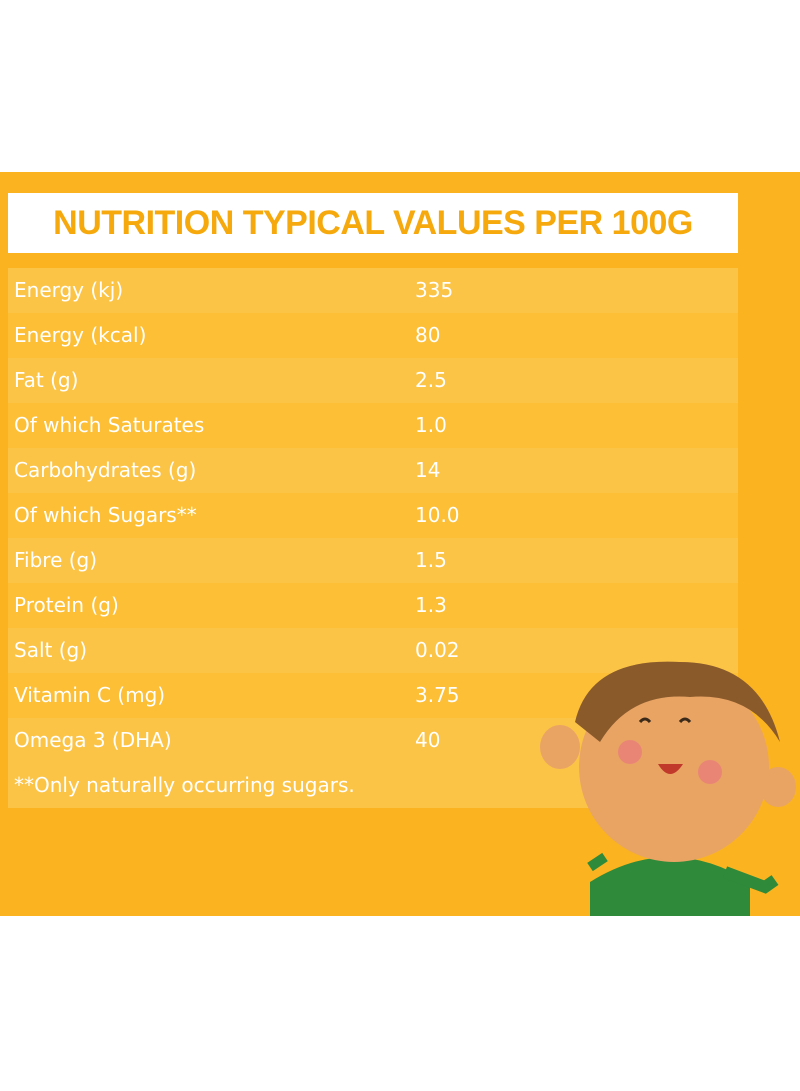 This screenshot has height=1091, width=800. Describe the element at coordinates (431, 560) in the screenshot. I see `nutrient-value: 1.5` at that location.